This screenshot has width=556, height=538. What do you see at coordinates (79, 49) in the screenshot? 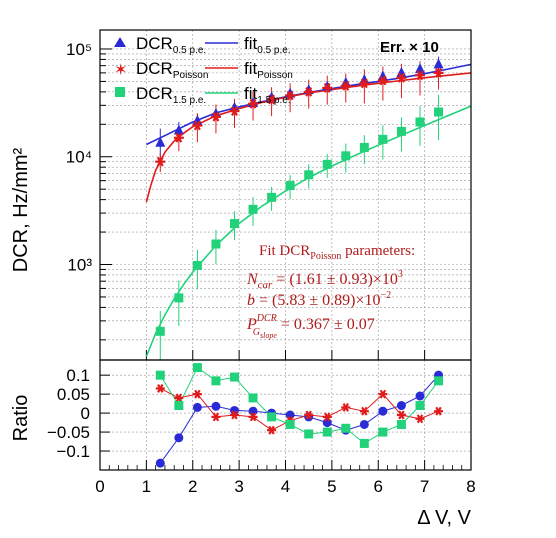
I see `top-y-tick-label-2: 10⁵` at bounding box center [79, 49].